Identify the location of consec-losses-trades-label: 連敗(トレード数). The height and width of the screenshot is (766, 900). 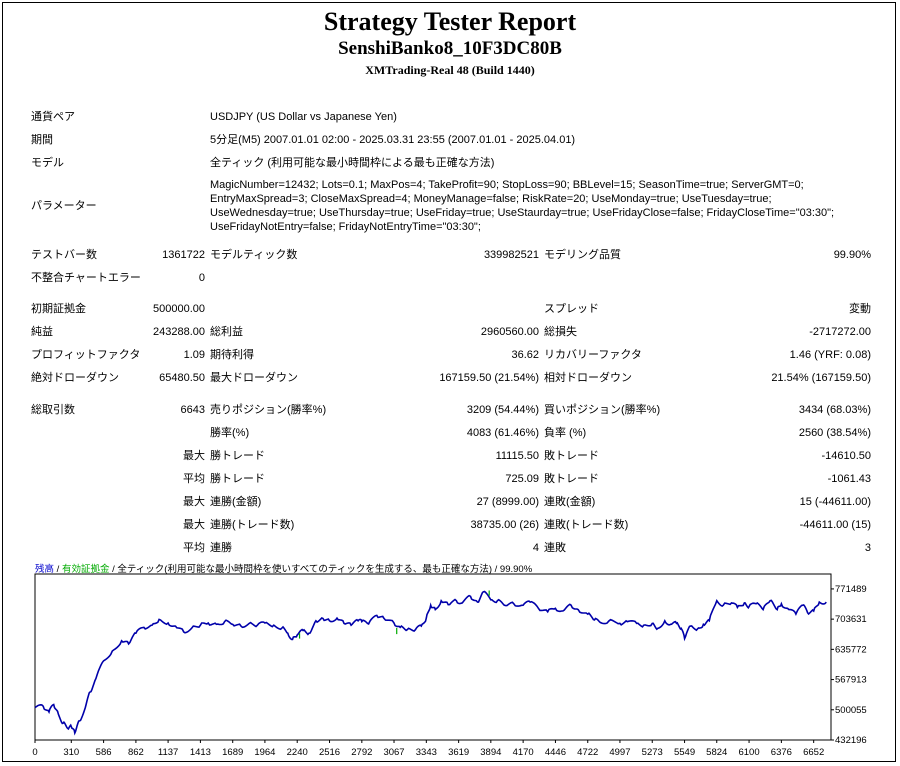
(586, 525).